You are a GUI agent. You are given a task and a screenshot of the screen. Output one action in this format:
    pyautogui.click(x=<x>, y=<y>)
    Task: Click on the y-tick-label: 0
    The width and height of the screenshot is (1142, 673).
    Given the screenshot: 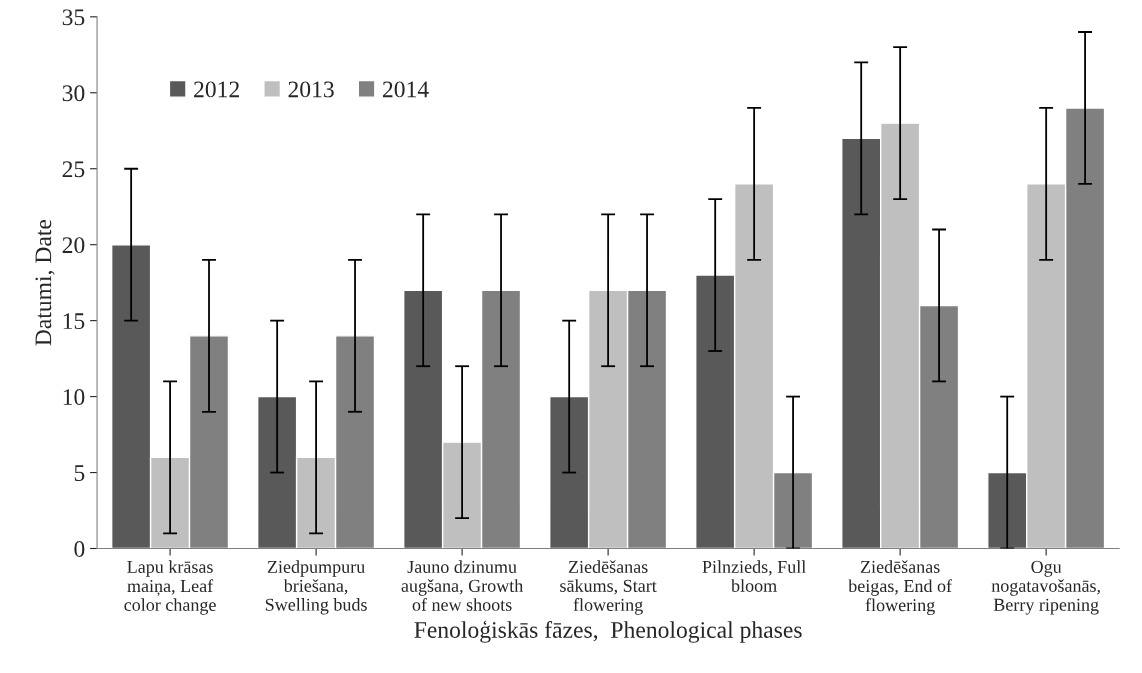 What is the action you would take?
    pyautogui.click(x=79, y=548)
    